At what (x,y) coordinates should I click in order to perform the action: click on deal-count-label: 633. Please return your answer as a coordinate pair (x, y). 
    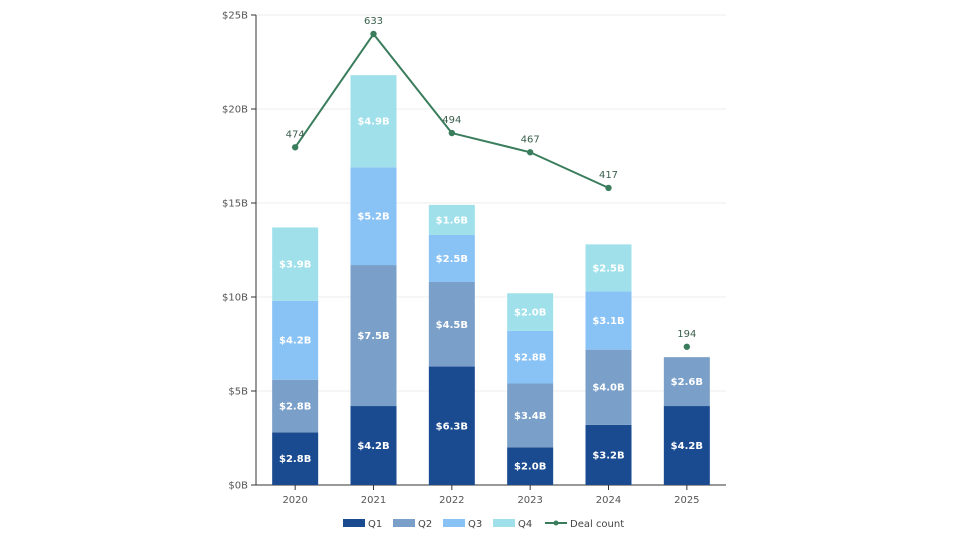
    Looking at the image, I should click on (373, 21).